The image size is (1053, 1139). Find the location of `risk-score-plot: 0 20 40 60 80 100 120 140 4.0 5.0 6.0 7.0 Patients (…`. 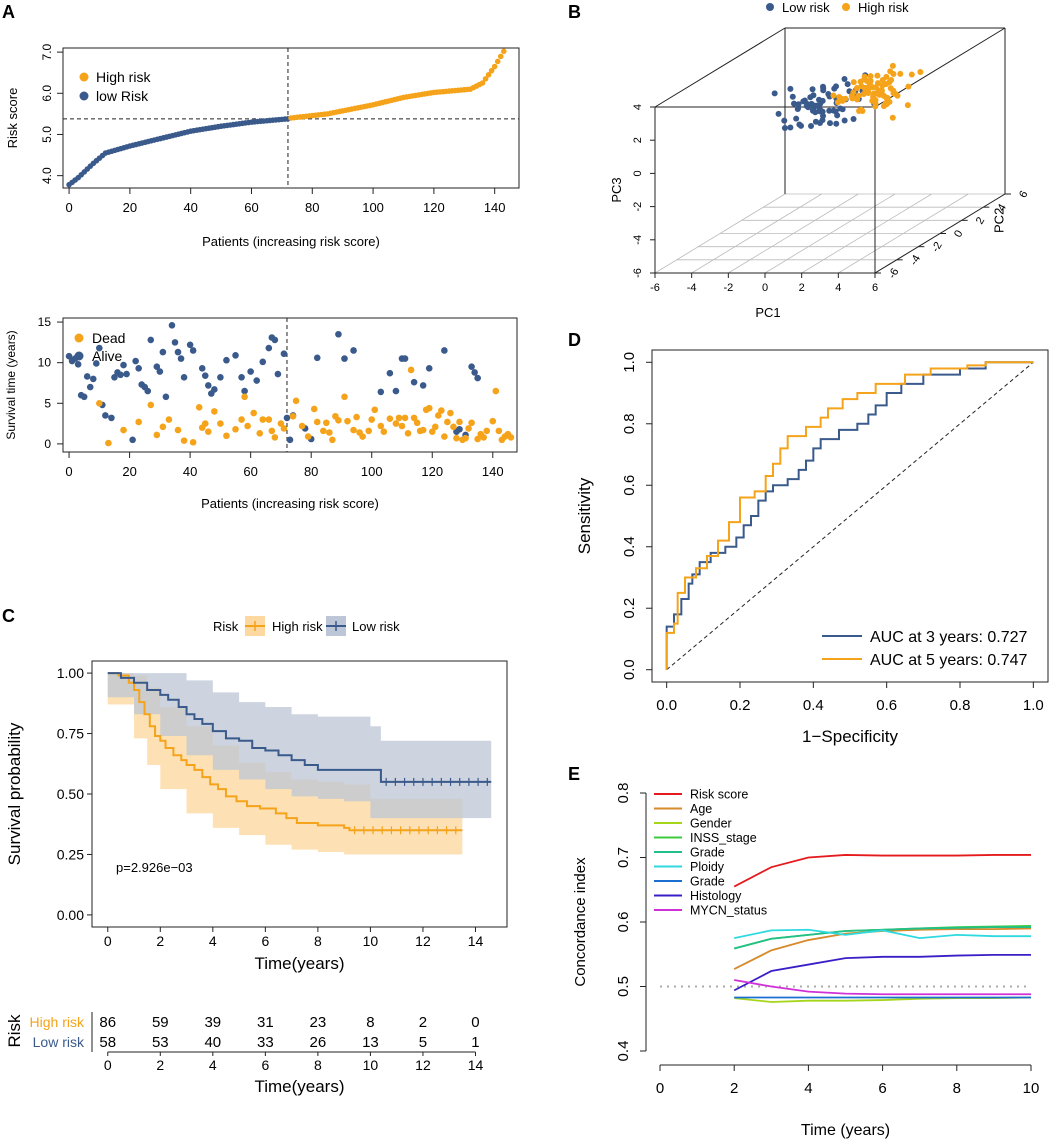

risk-score-plot: 0 20 40 60 80 100 120 140 4.0 5.0 6.0 7.0 Patients (… is located at coordinates (262, 146).